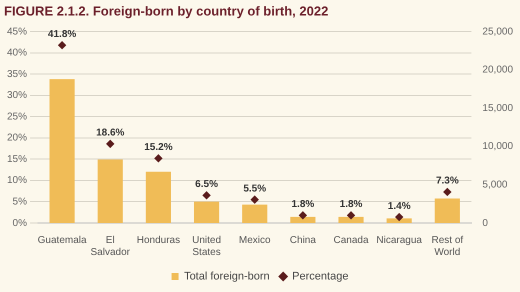  What do you see at coordinates (17, 180) in the screenshot?
I see `y-tick-label: 10%` at bounding box center [17, 180].